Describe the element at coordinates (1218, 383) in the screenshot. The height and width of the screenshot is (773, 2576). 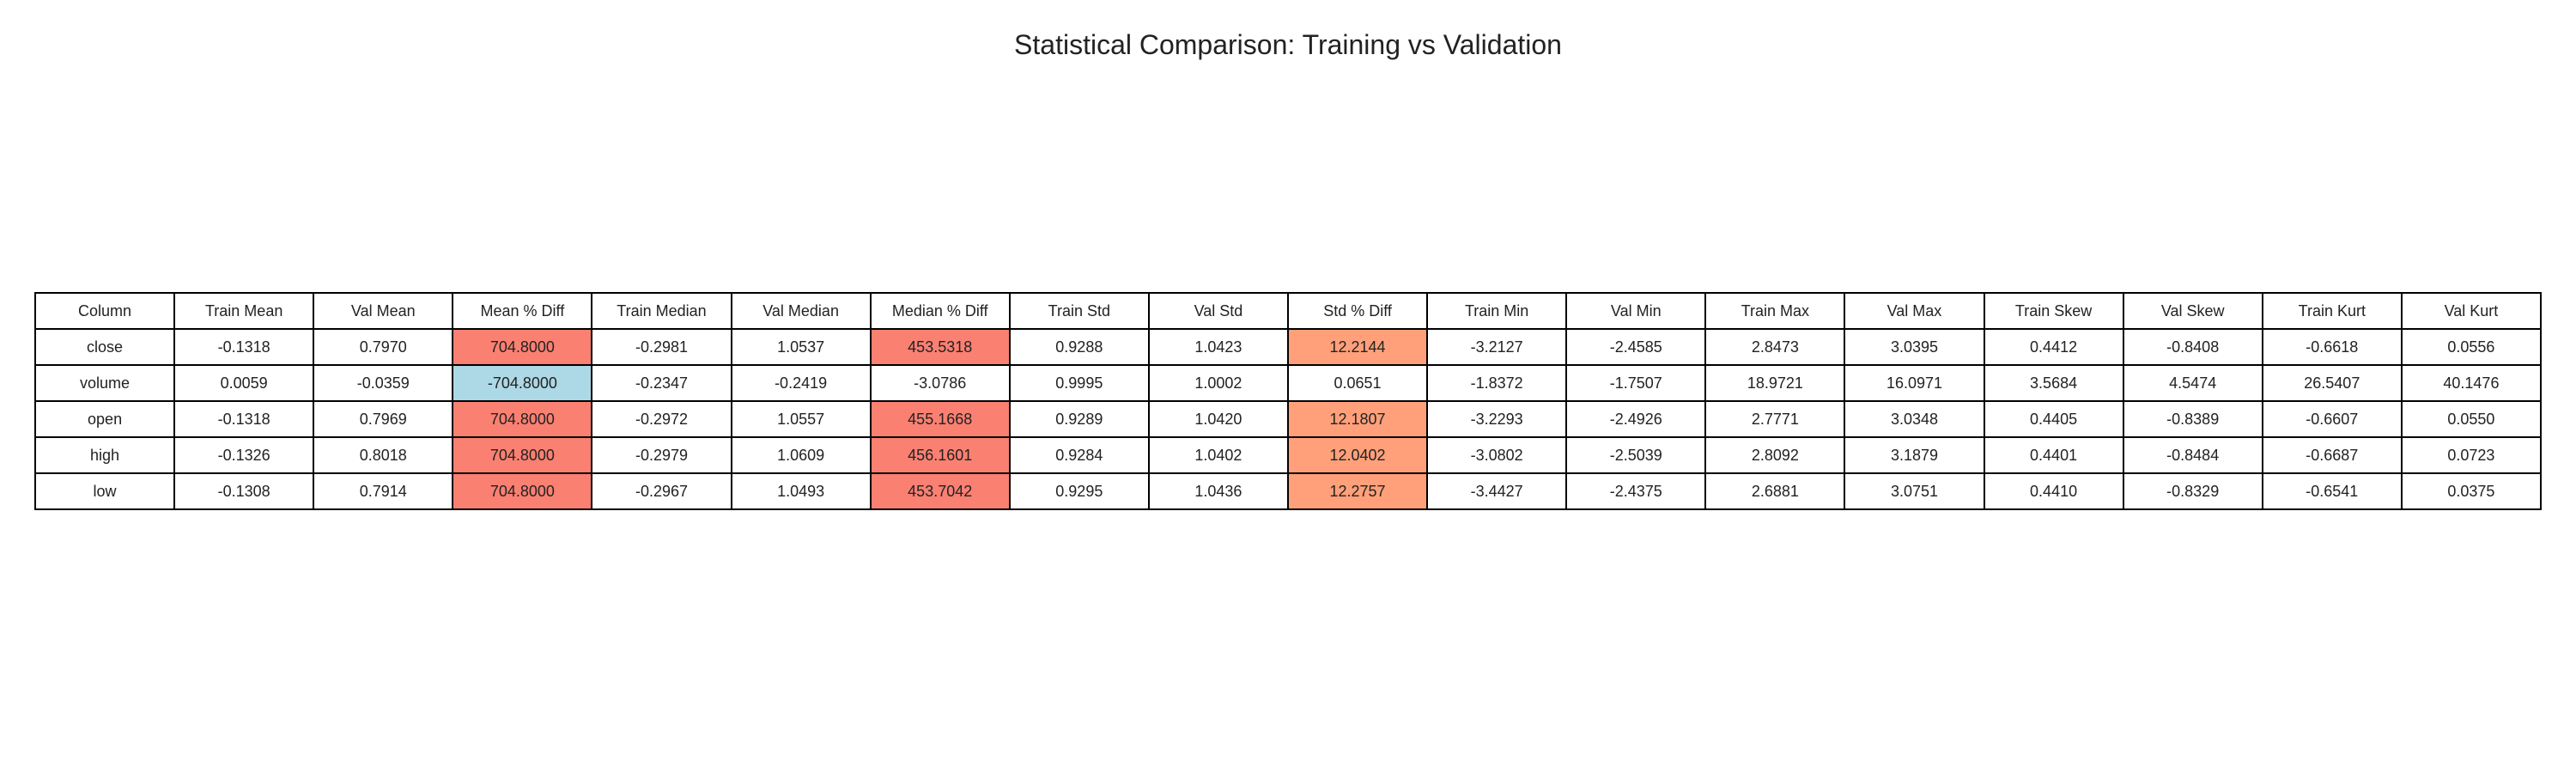
I see `table-cell: 1.0002` at that location.